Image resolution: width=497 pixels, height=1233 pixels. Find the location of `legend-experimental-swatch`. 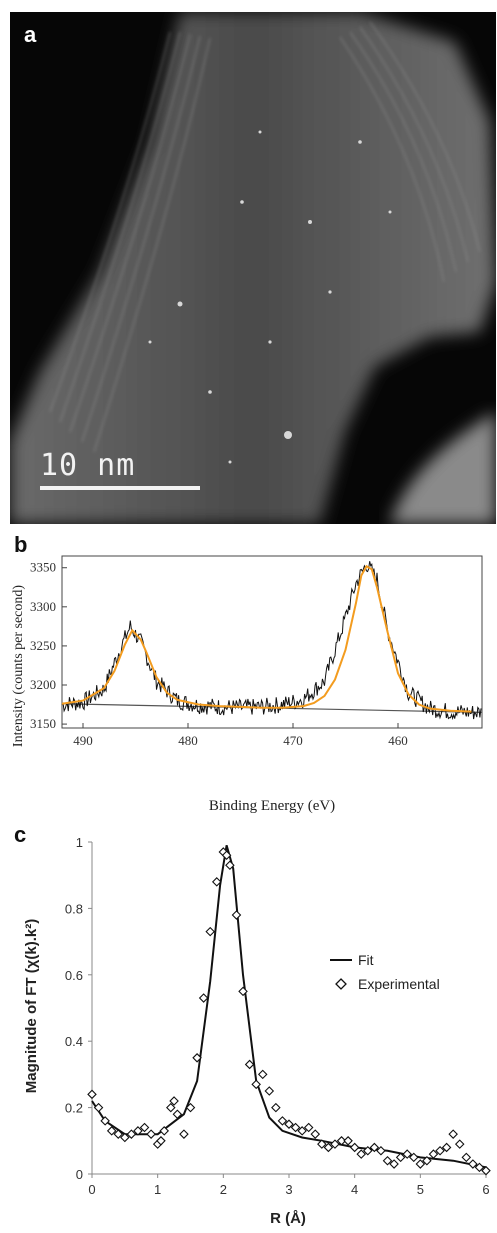

legend-experimental-swatch is located at coordinates (341, 984).